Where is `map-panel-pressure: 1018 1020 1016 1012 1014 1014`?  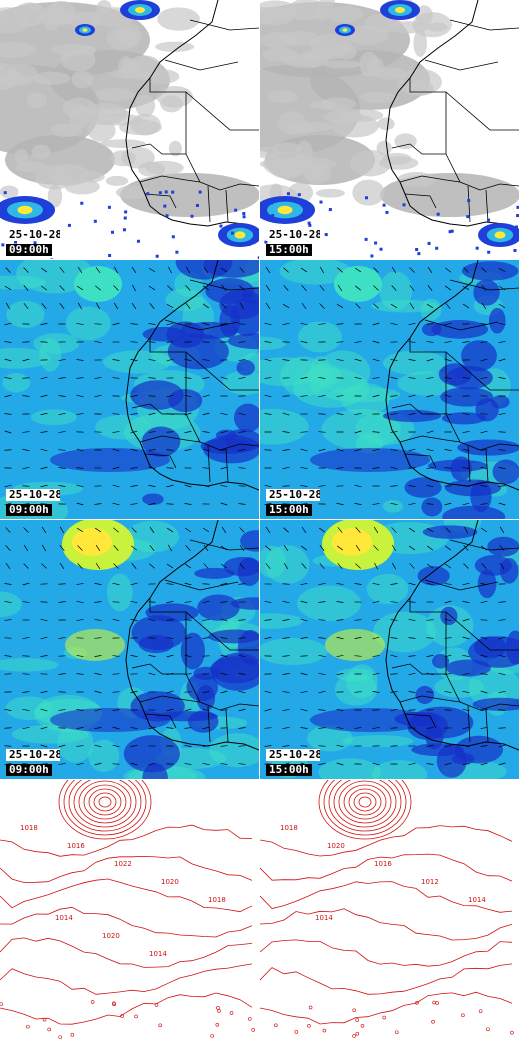
map-panel-pressure: 1018 1020 1016 1012 1014 1014 is located at coordinates (389, 909).